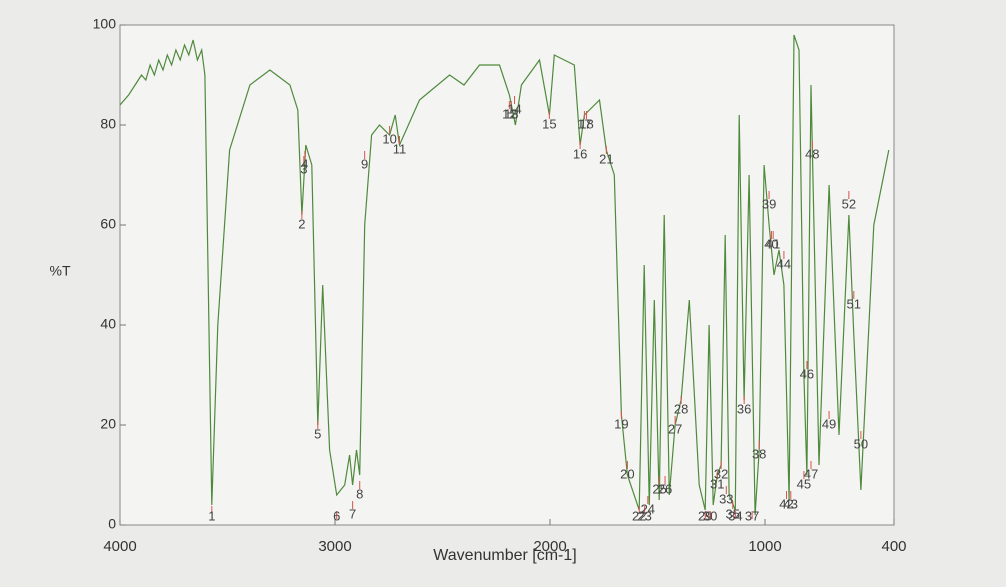 Image resolution: width=1006 pixels, height=587 pixels. I want to click on peak-label: 47, so click(811, 473).